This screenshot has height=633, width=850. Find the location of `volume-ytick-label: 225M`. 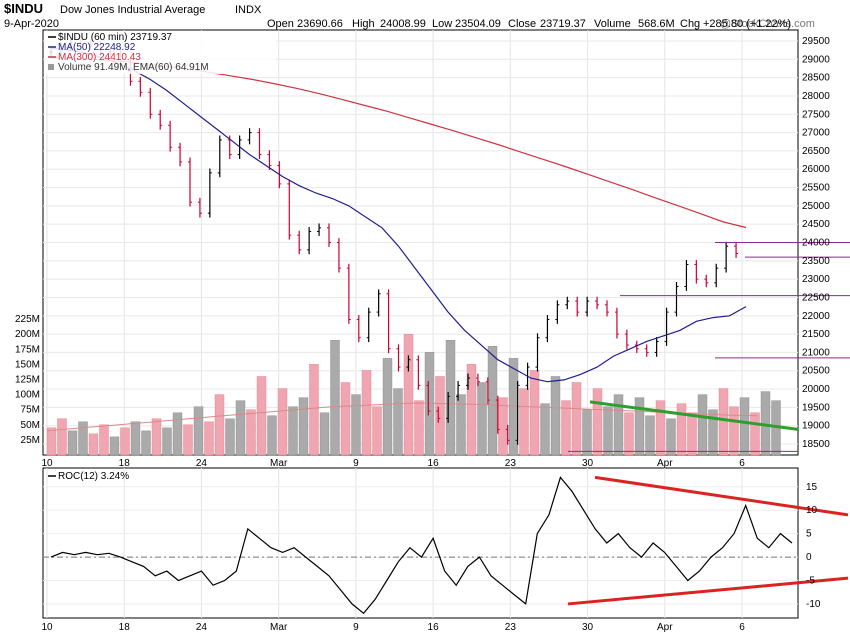

volume-ytick-label: 225M is located at coordinates (27, 319).